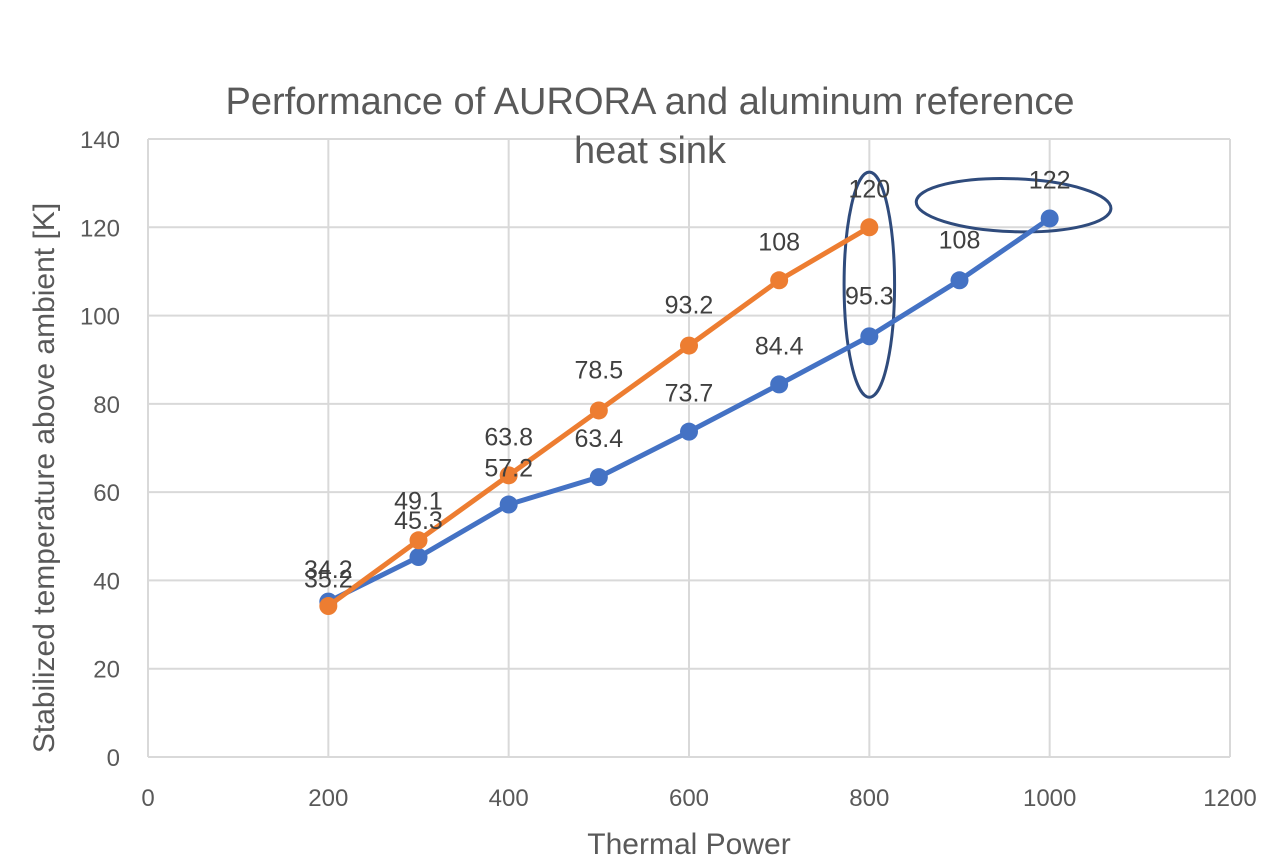  What do you see at coordinates (113, 758) in the screenshot?
I see `y-tick-label: 0` at bounding box center [113, 758].